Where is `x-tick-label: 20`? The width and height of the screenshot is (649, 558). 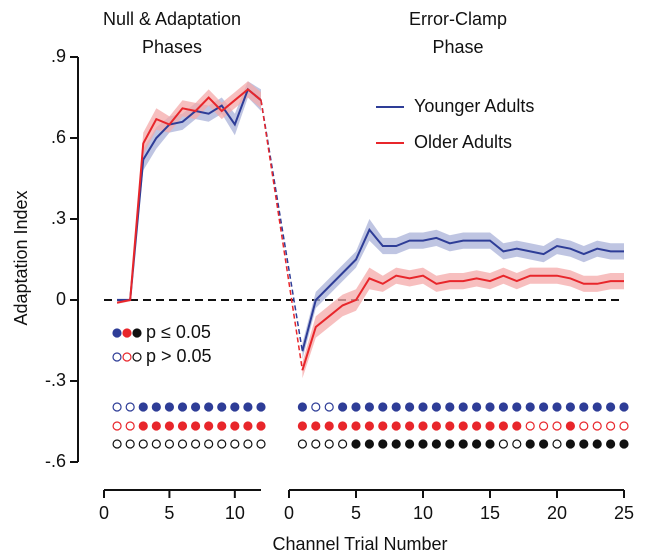
x-tick-label: 20 is located at coordinates (557, 513).